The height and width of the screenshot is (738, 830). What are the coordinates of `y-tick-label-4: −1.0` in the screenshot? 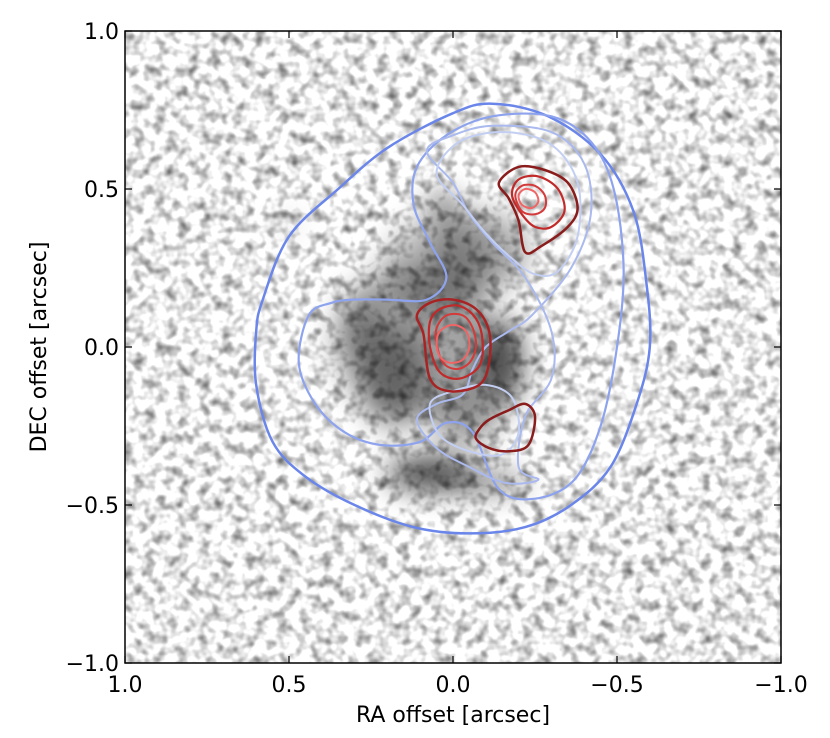 It's located at (92, 664).